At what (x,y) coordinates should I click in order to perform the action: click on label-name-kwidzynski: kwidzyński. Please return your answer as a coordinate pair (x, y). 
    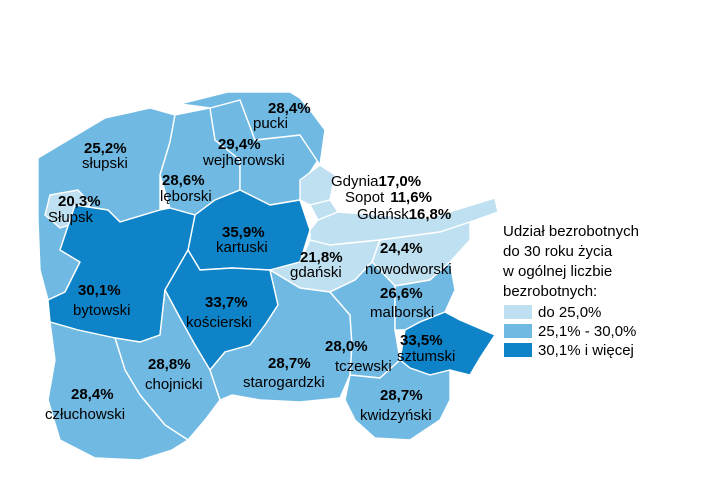
    Looking at the image, I should click on (396, 415).